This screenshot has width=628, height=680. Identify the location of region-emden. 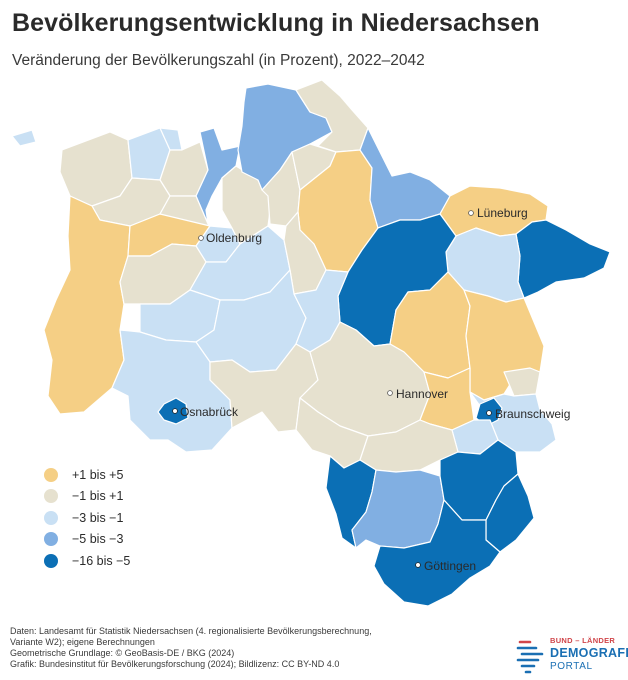
(24, 138).